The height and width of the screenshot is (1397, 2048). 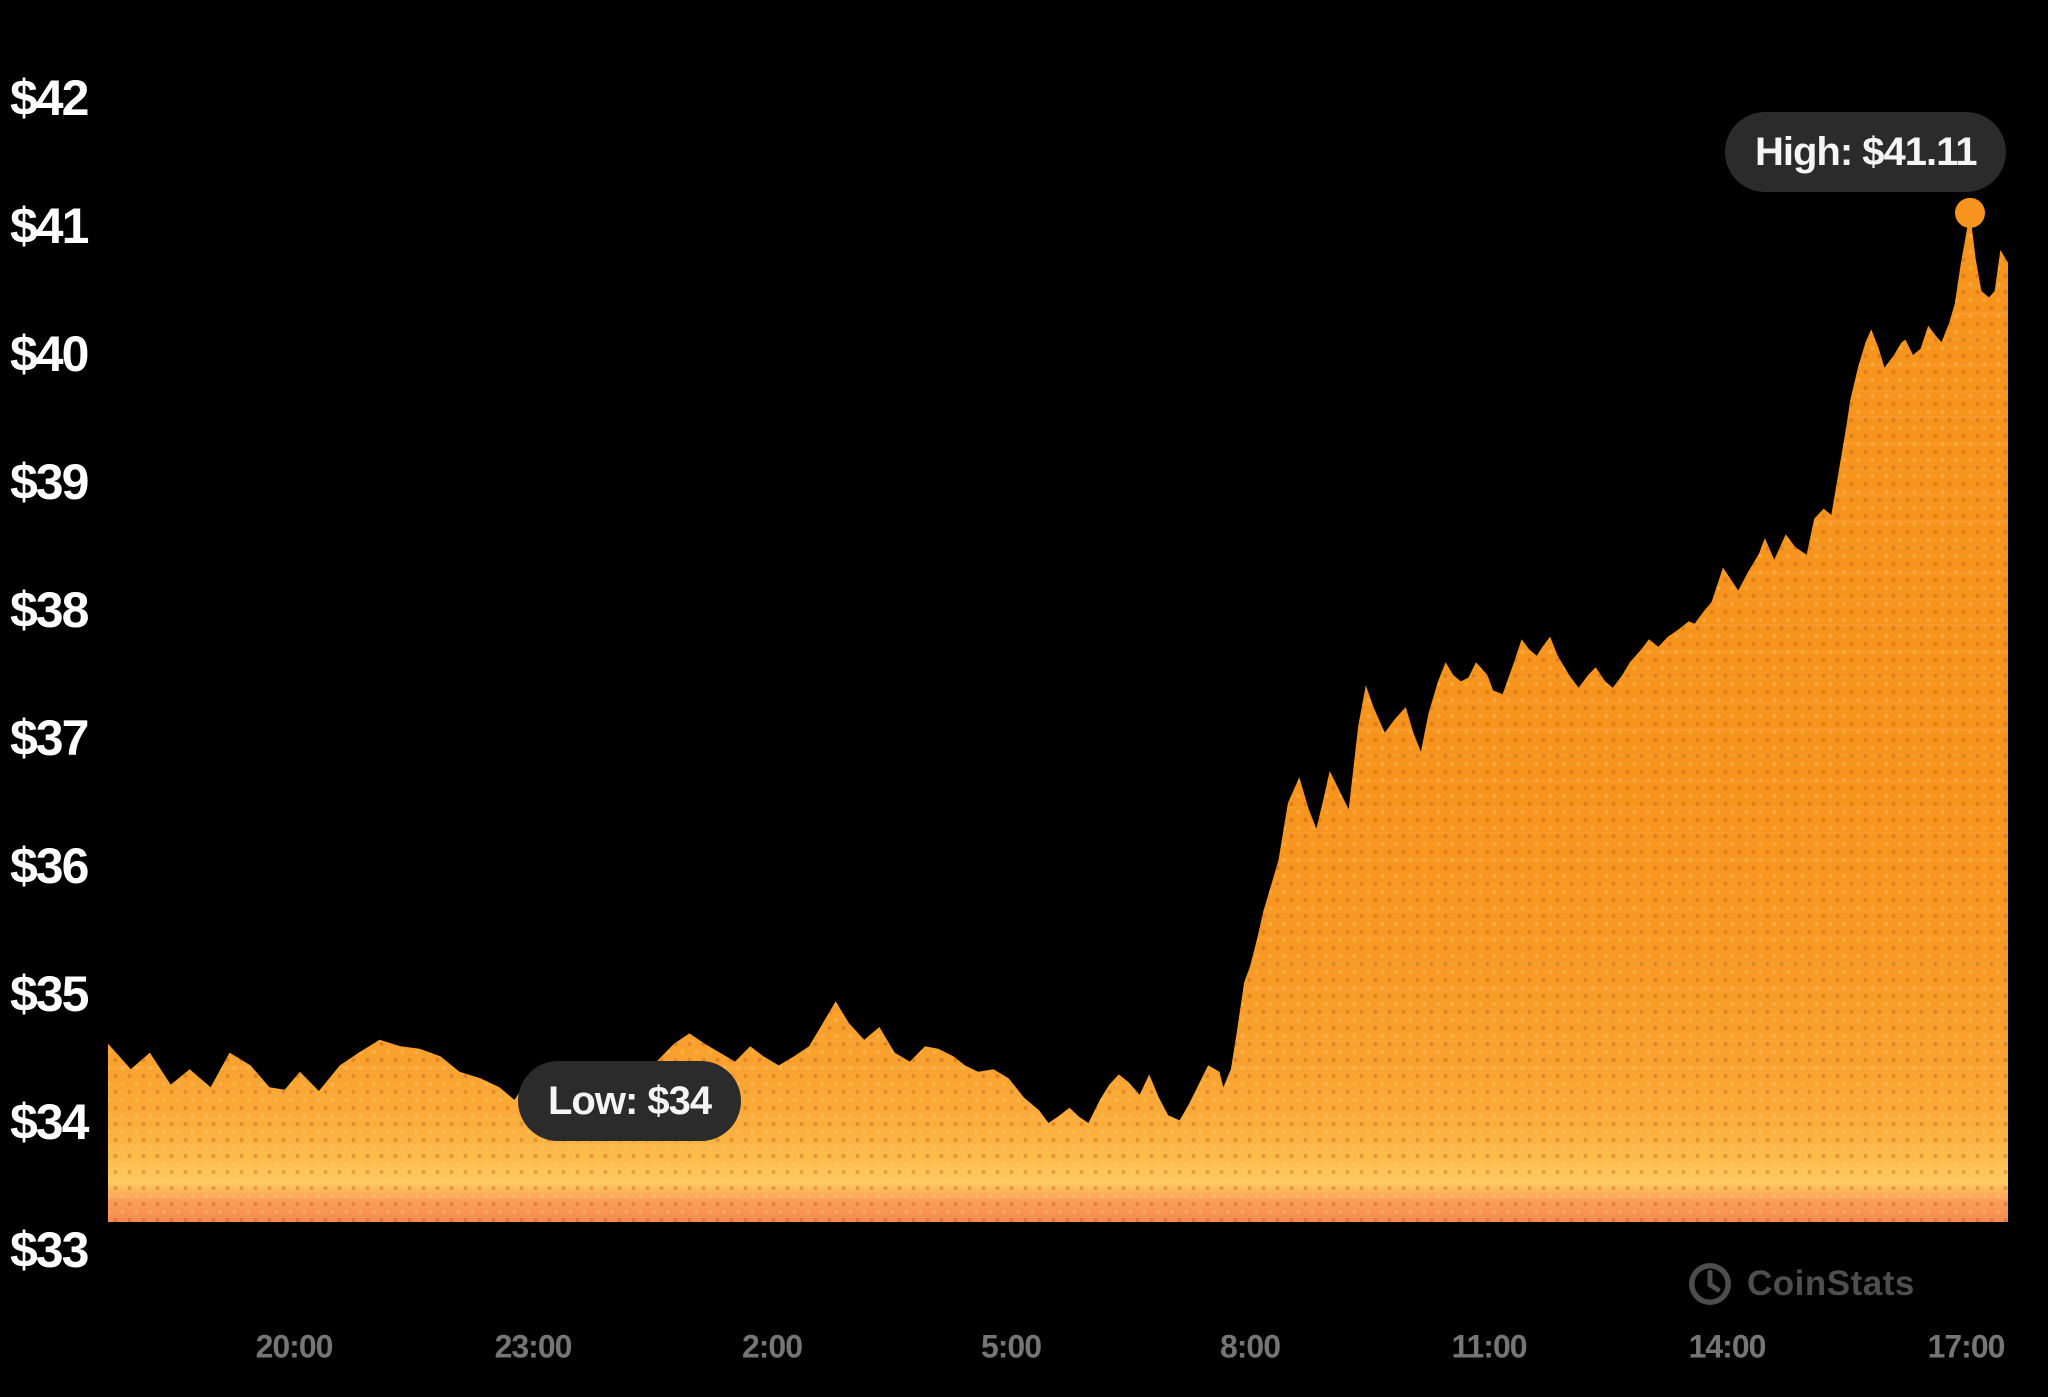 I want to click on x-axis-label: 5:00, so click(x=1011, y=1346).